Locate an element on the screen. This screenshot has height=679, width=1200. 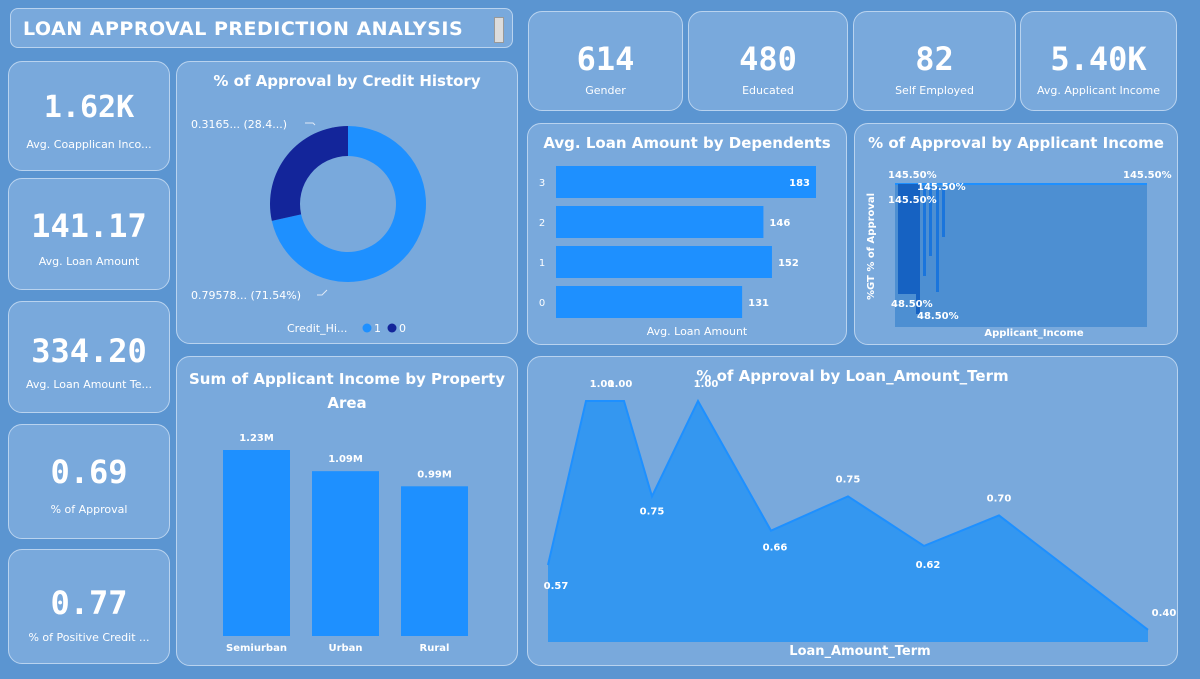
category-label: 2 is located at coordinates (542, 223).